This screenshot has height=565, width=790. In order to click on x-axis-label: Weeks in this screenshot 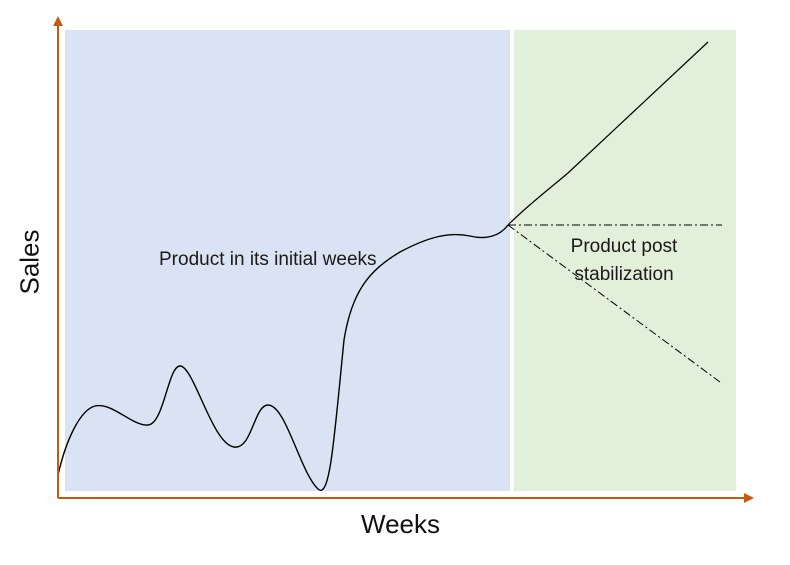, I will do `click(400, 524)`.